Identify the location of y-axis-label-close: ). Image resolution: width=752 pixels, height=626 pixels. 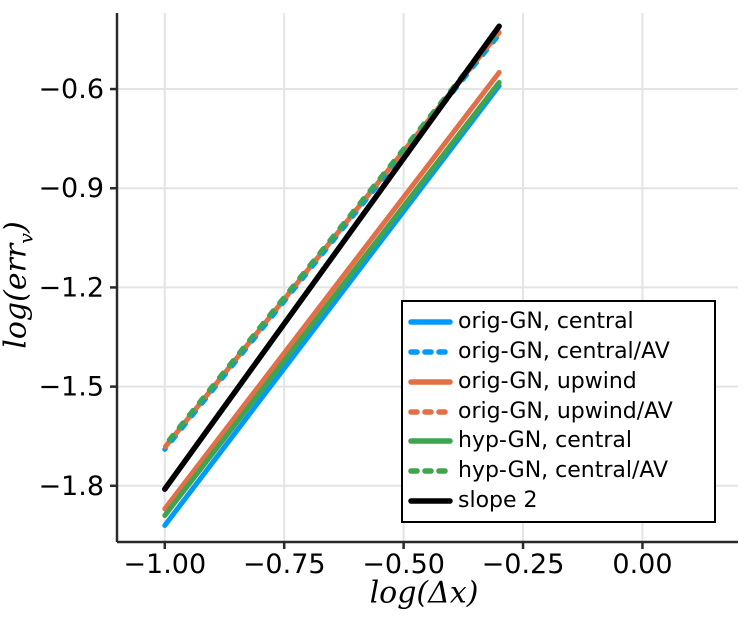
(17, 227).